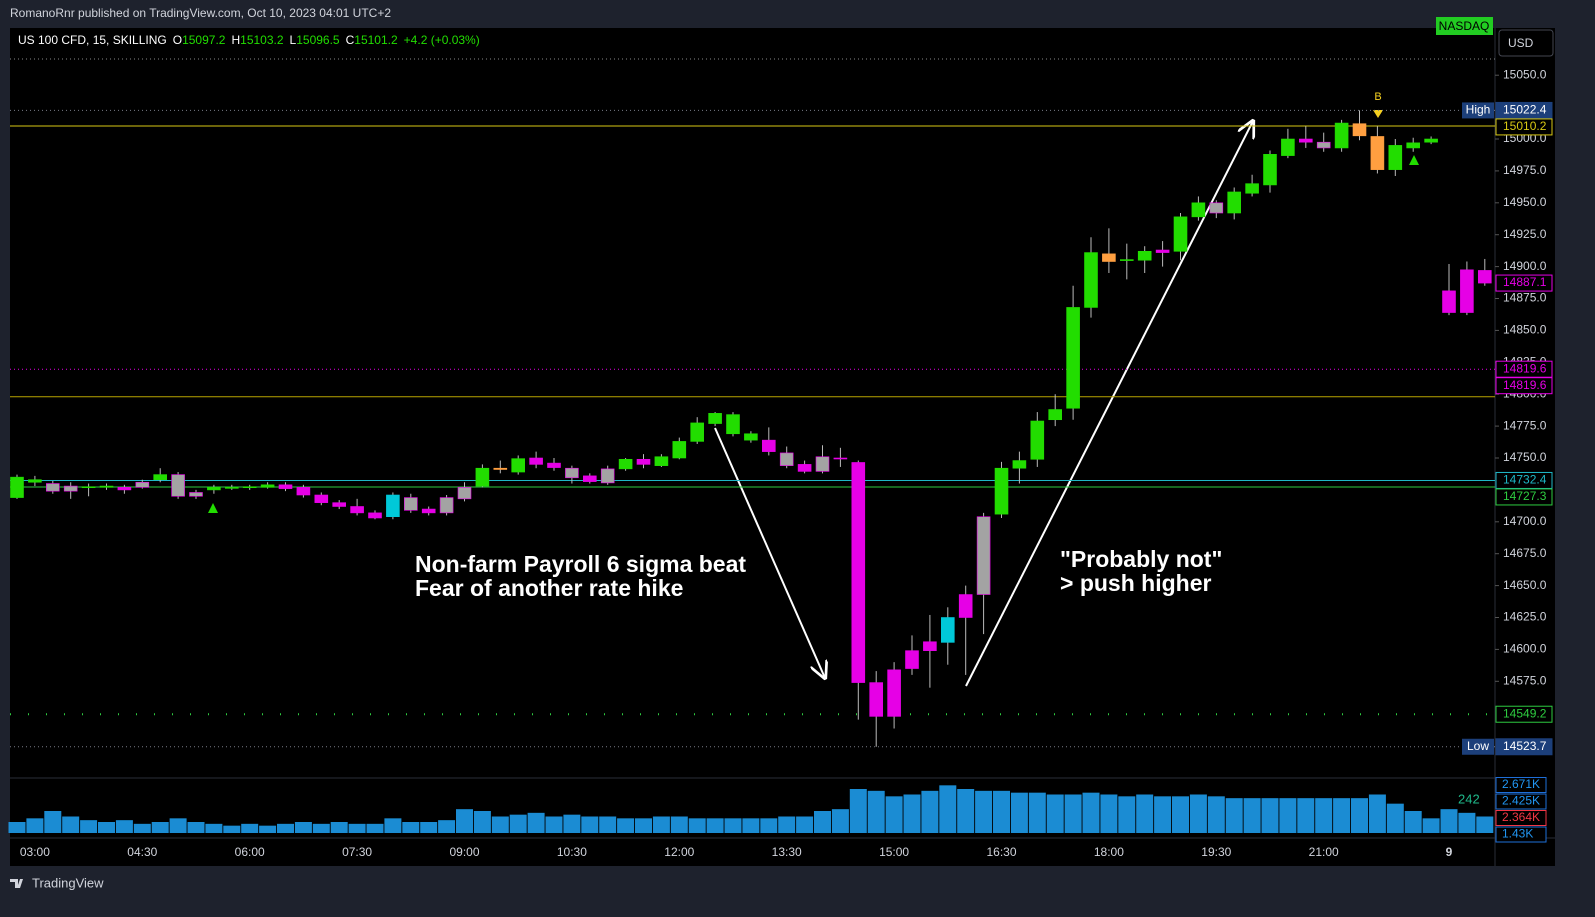 The image size is (1595, 917). Describe the element at coordinates (1525, 713) in the screenshot. I see `price-label: 14549.2` at that location.